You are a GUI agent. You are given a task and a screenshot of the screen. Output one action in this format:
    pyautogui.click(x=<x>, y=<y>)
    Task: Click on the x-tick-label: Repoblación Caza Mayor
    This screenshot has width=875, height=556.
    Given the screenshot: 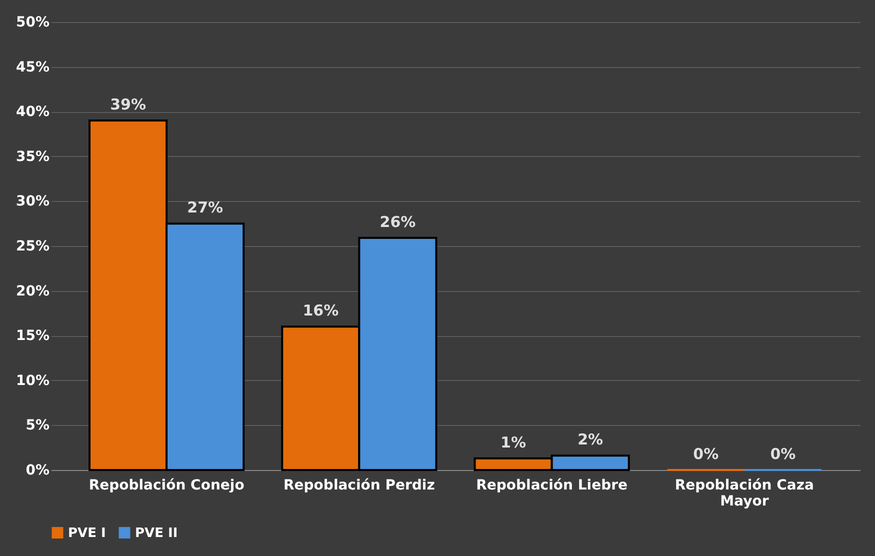 What is the action you would take?
    pyautogui.click(x=744, y=494)
    